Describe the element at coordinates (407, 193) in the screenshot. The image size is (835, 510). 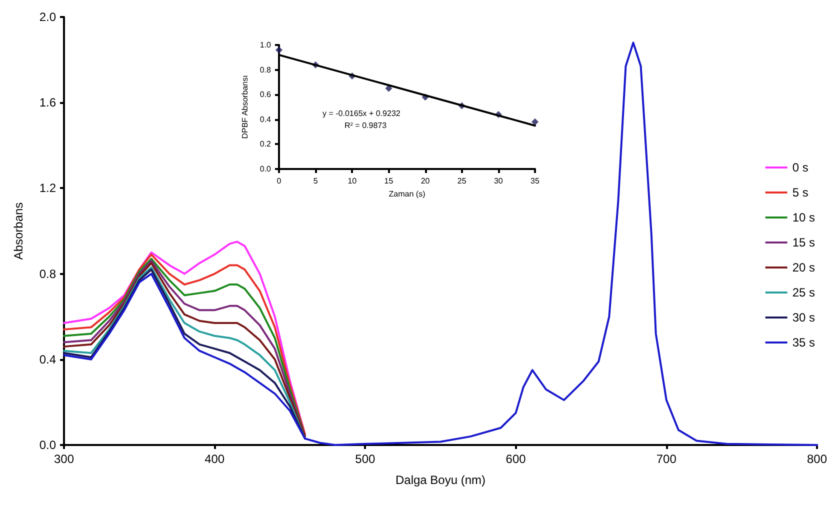
I see `x-axis-title: Zaman (s)` at that location.